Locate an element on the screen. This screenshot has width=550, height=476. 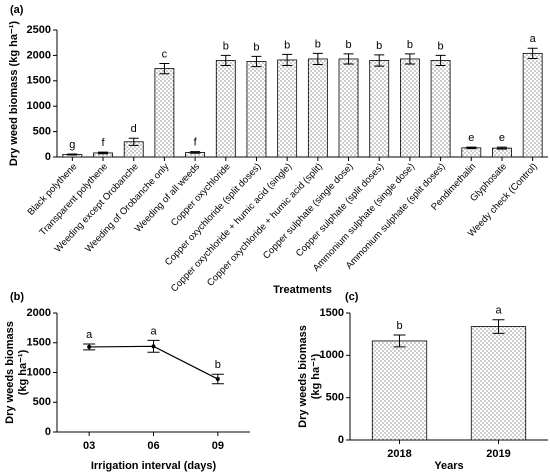
panel-label: (a) is located at coordinates (17, 10).